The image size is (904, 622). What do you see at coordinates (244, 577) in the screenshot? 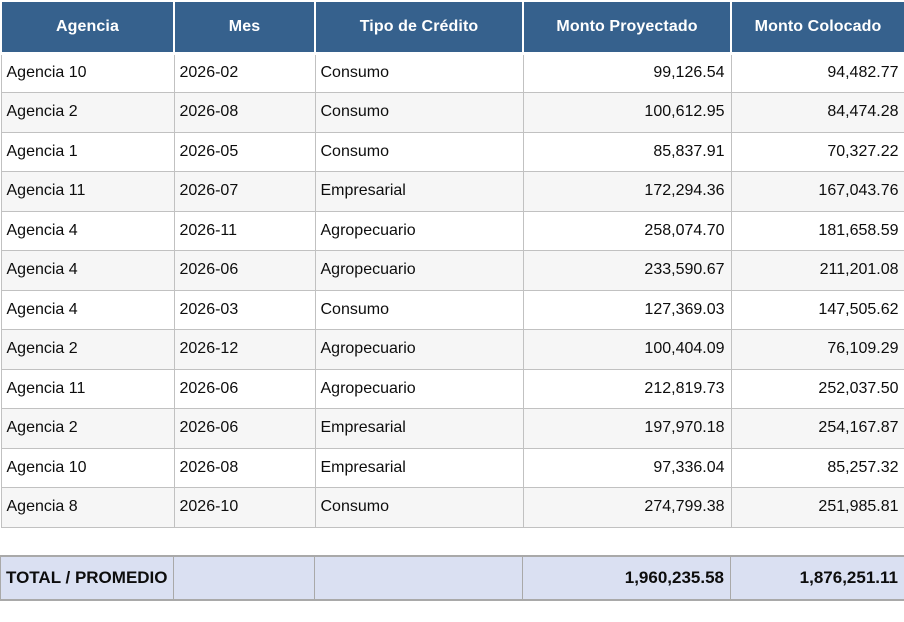
I see `summary-empty-mes` at bounding box center [244, 577].